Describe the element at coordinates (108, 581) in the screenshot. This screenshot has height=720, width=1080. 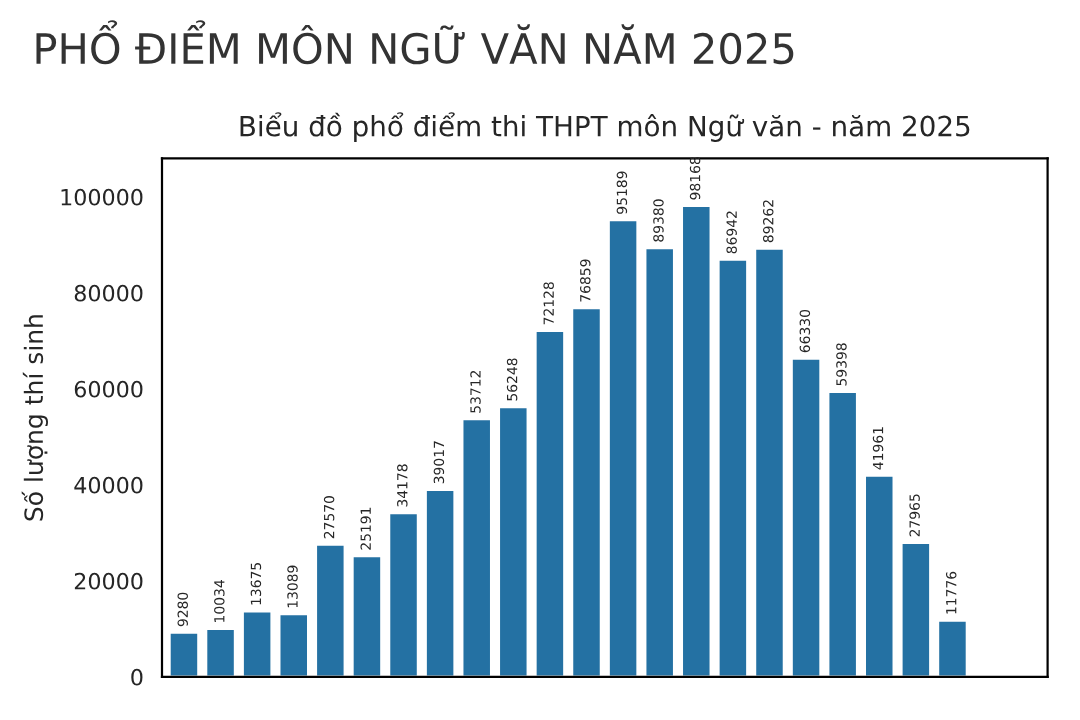
I see `y-tick-label: 20000` at that location.